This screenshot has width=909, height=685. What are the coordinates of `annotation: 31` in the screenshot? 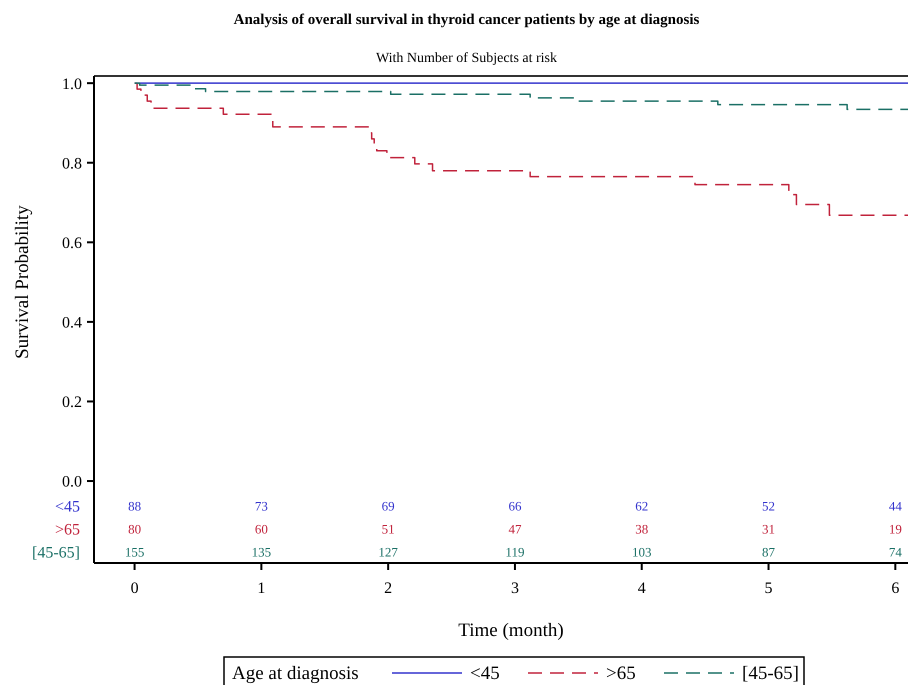 It's located at (769, 529).